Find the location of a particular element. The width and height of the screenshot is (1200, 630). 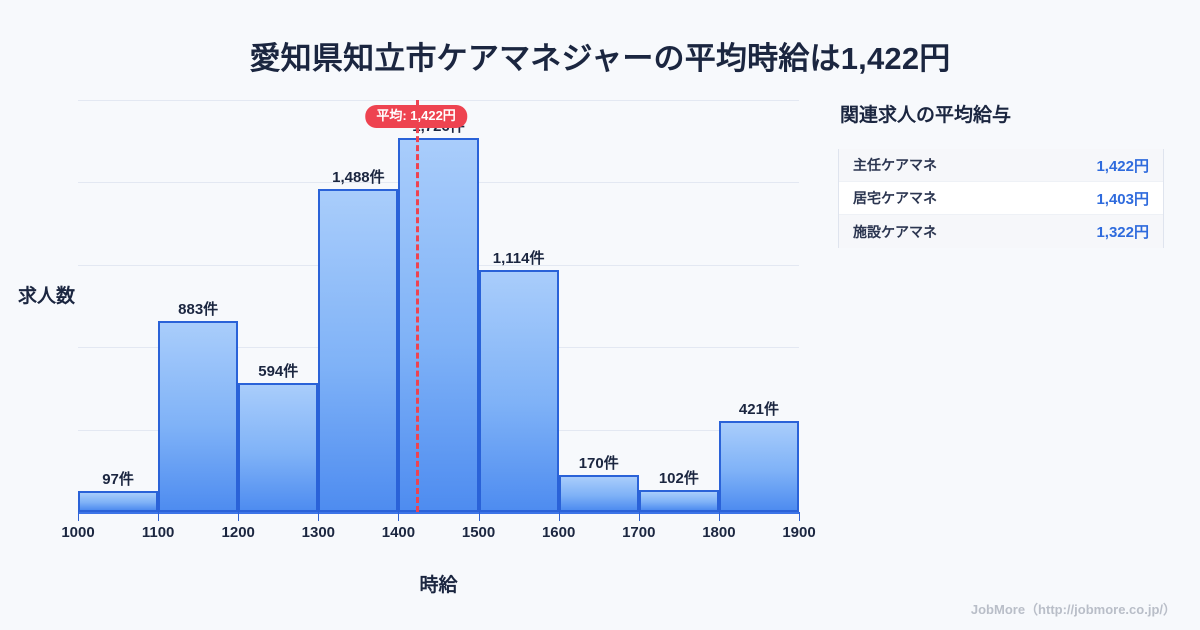

bar-value-label: 170件 is located at coordinates (598, 464).